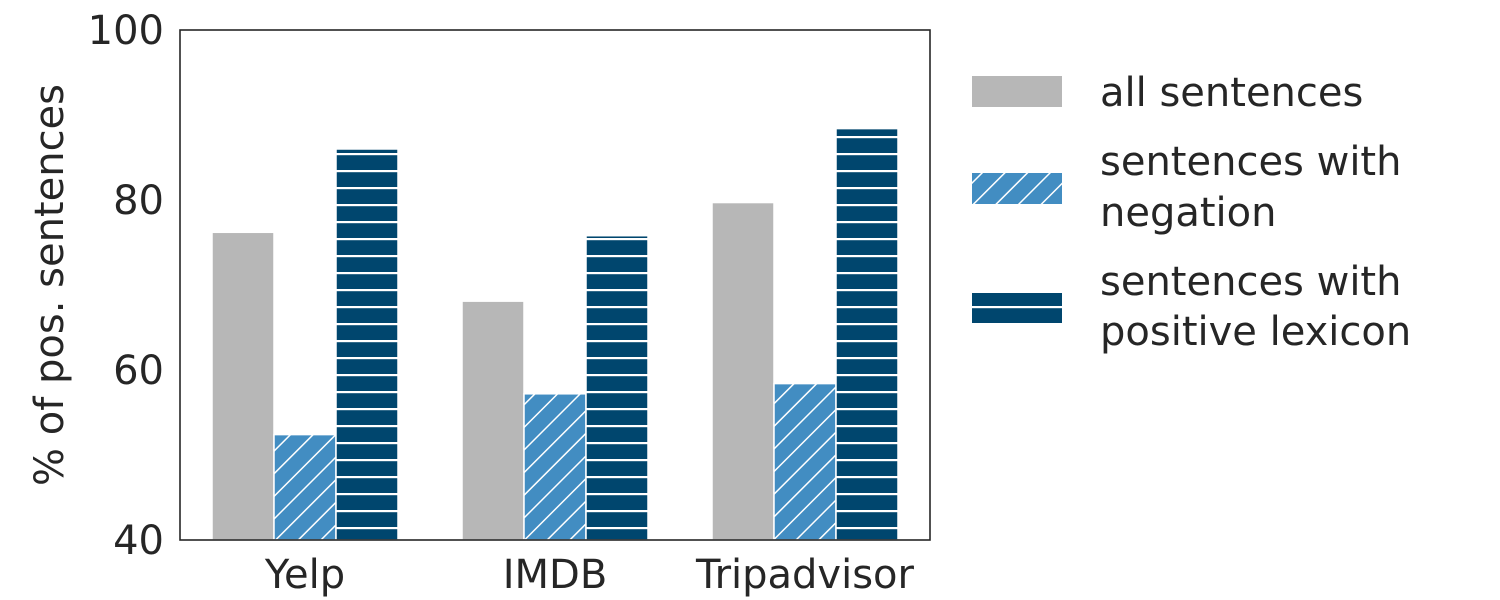 Image resolution: width=1500 pixels, height=600 pixels. I want to click on legend-label-1: all sentences, so click(1231, 93).